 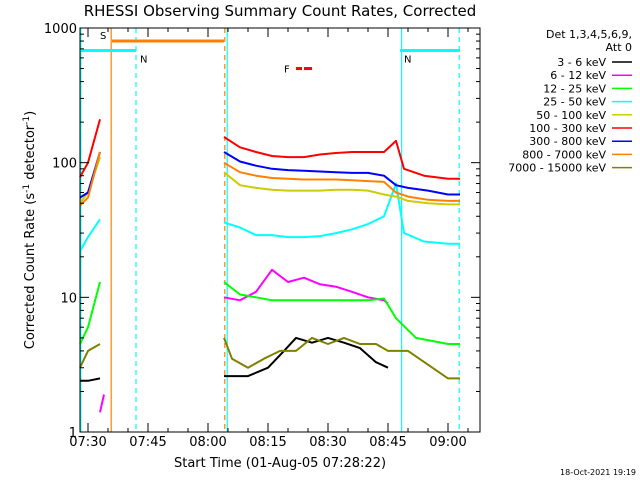 What do you see at coordinates (574, 102) in the screenshot?
I see `legend-label: 25 - 50 keV` at bounding box center [574, 102].